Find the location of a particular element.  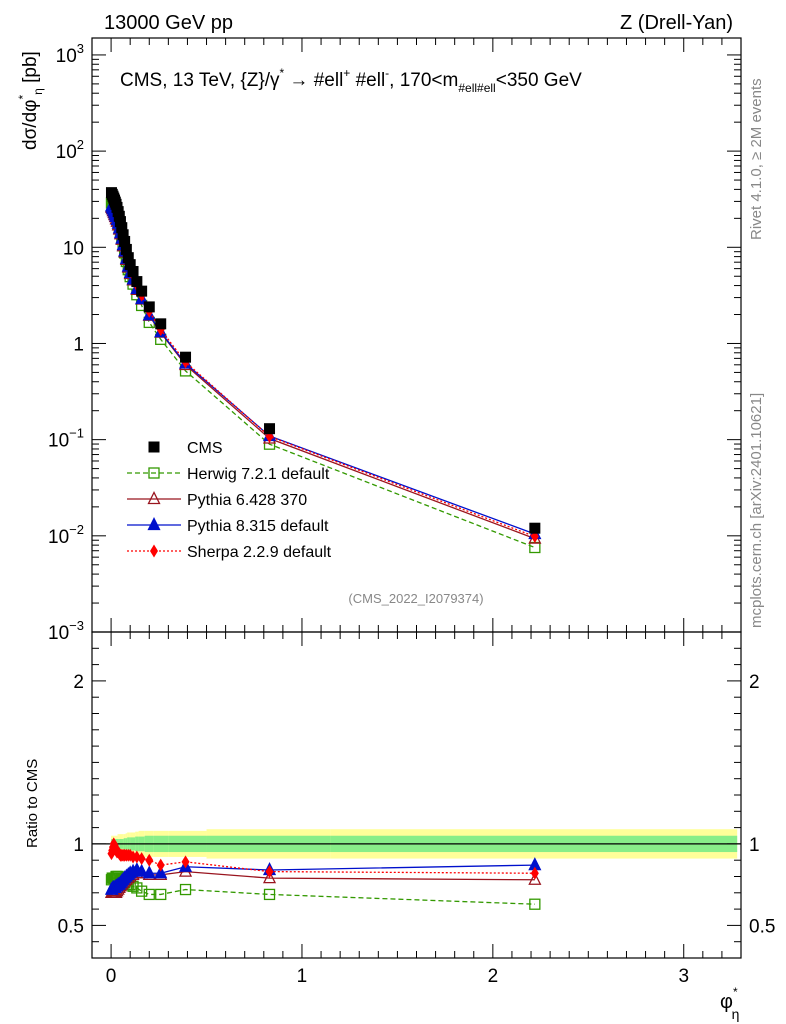

series-point-main is located at coordinates (535, 547).